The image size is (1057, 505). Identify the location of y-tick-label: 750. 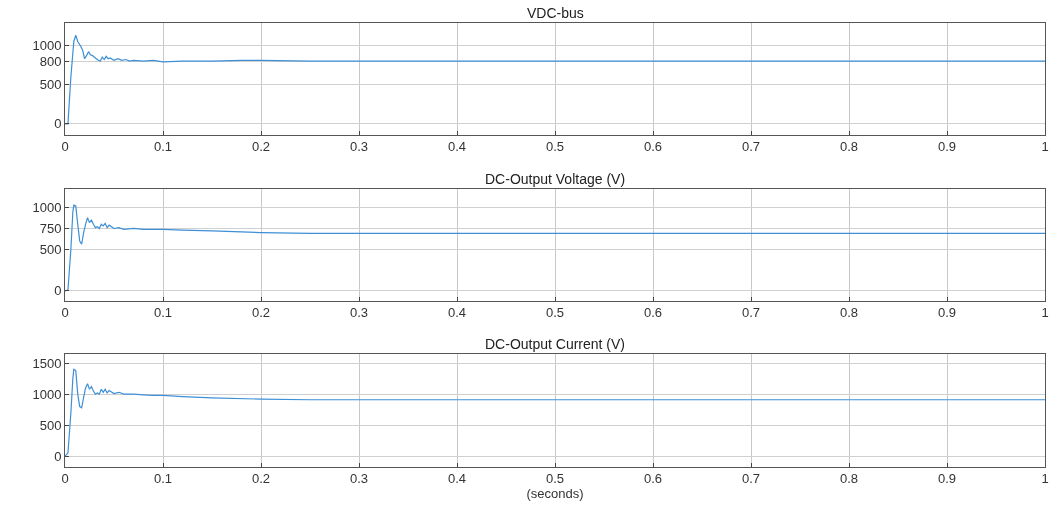
(50, 229).